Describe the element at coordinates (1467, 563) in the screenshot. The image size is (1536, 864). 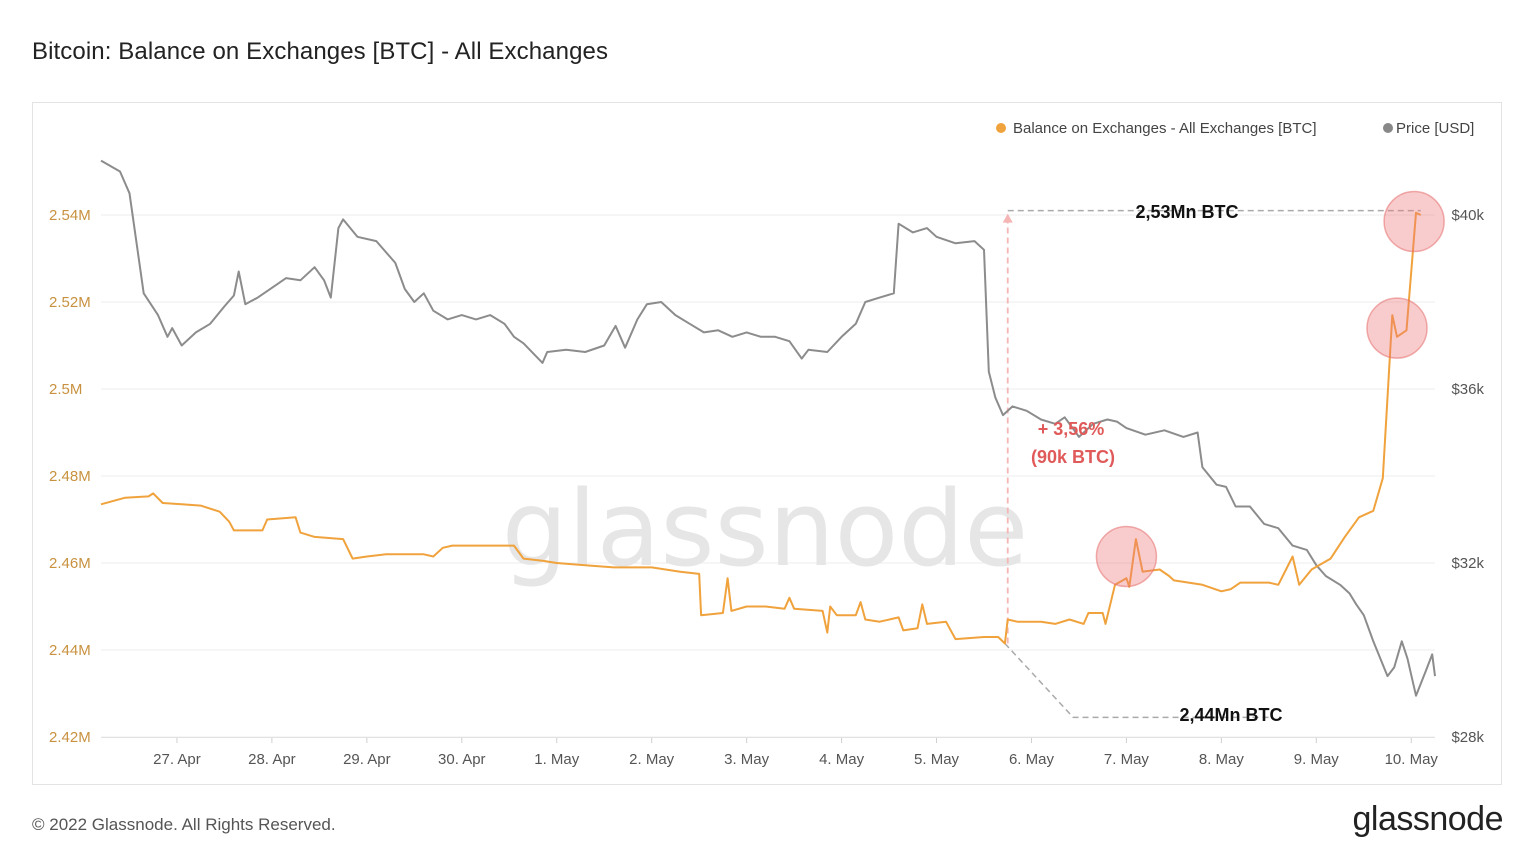
I see `right-tick-label: $32k` at that location.